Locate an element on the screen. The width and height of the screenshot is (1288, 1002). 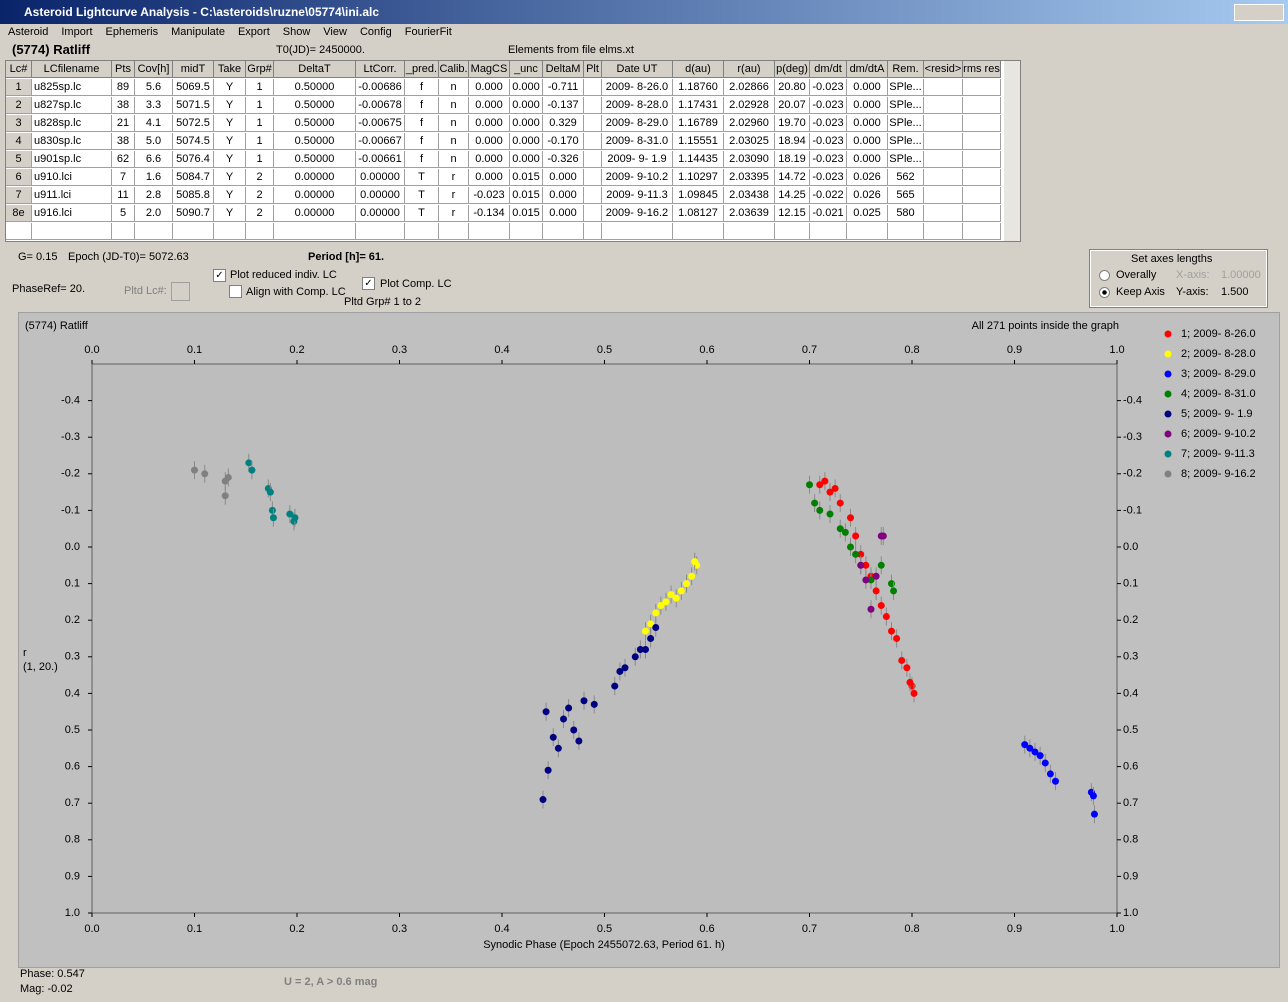
table-cell: 6.6 is located at coordinates (154, 159).